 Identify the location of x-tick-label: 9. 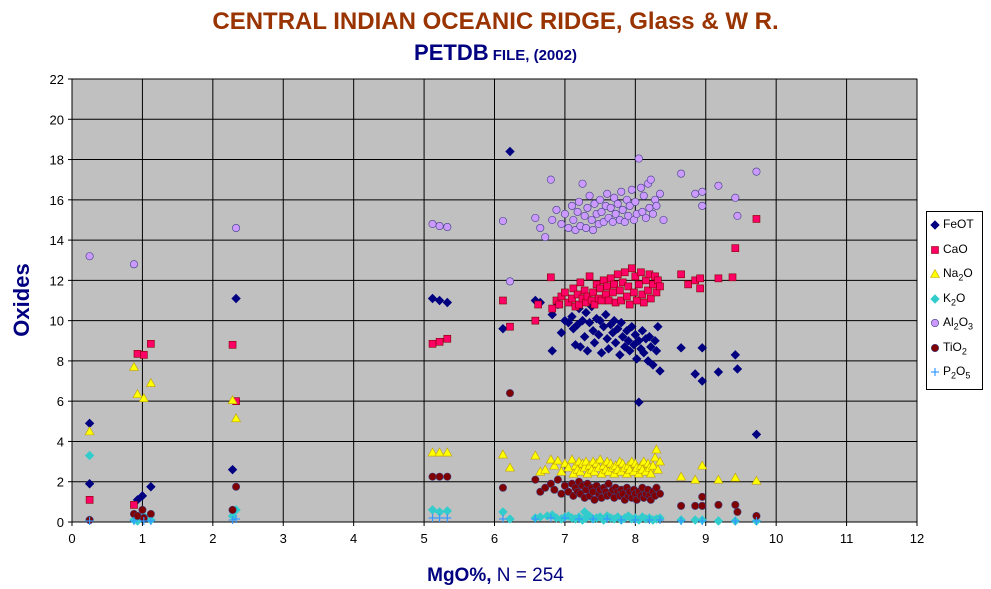
(705, 538).